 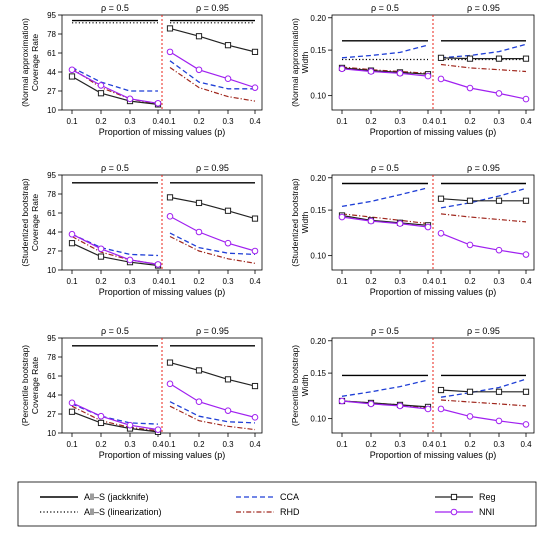 What do you see at coordinates (51, 232) in the screenshot?
I see `y-tick-label: 44` at bounding box center [51, 232].